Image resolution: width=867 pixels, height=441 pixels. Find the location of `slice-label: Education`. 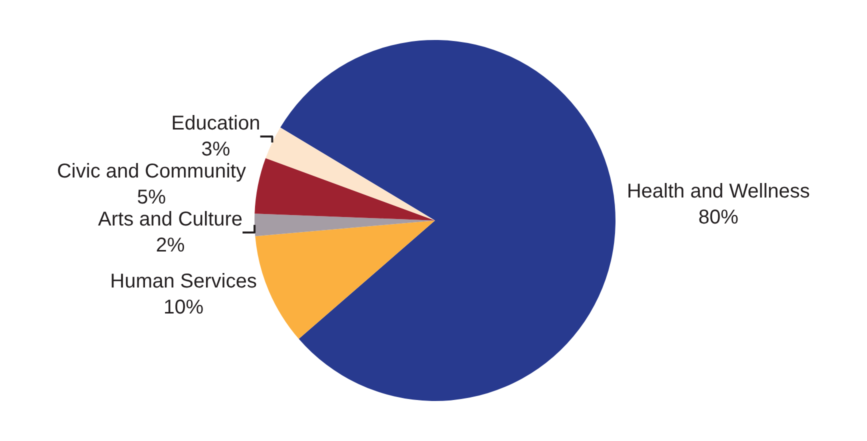

slice-label: Education is located at coordinates (215, 123).